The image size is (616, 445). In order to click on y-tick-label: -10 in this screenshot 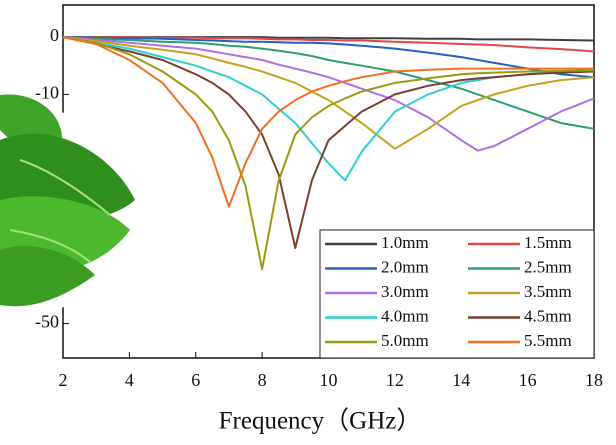, I will do `click(47, 93)`.